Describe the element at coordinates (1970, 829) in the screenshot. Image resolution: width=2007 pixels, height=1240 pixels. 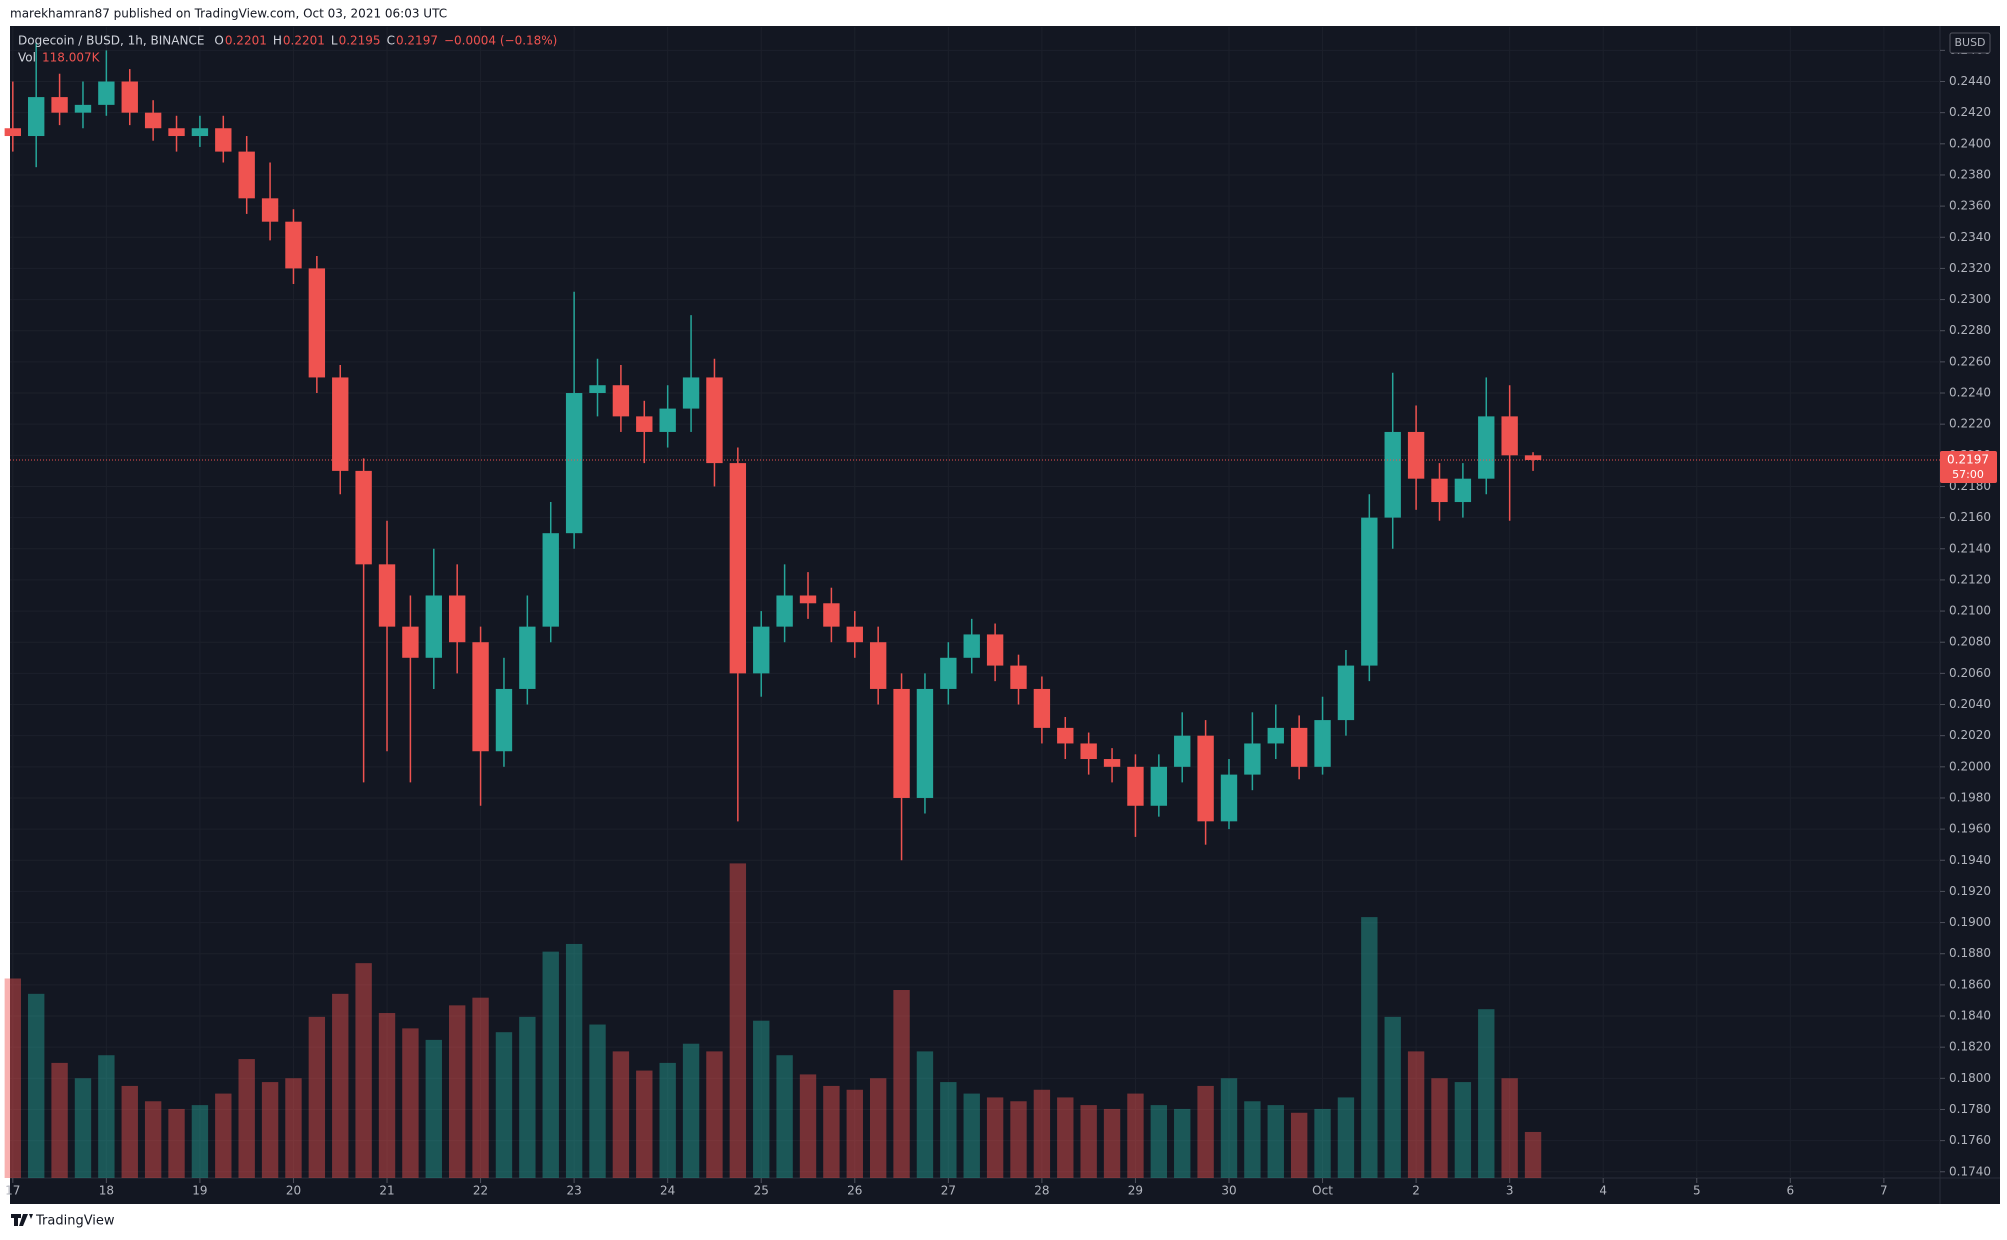
I see `y-tick-label: 0.1960` at that location.